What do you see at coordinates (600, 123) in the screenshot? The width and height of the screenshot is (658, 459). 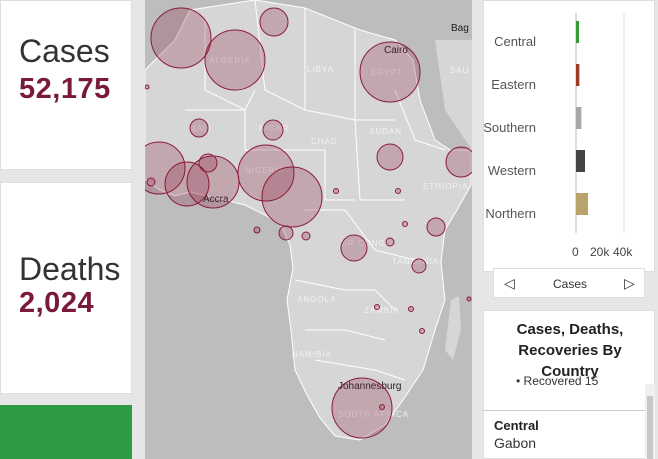 I see `region-bar-chart` at bounding box center [600, 123].